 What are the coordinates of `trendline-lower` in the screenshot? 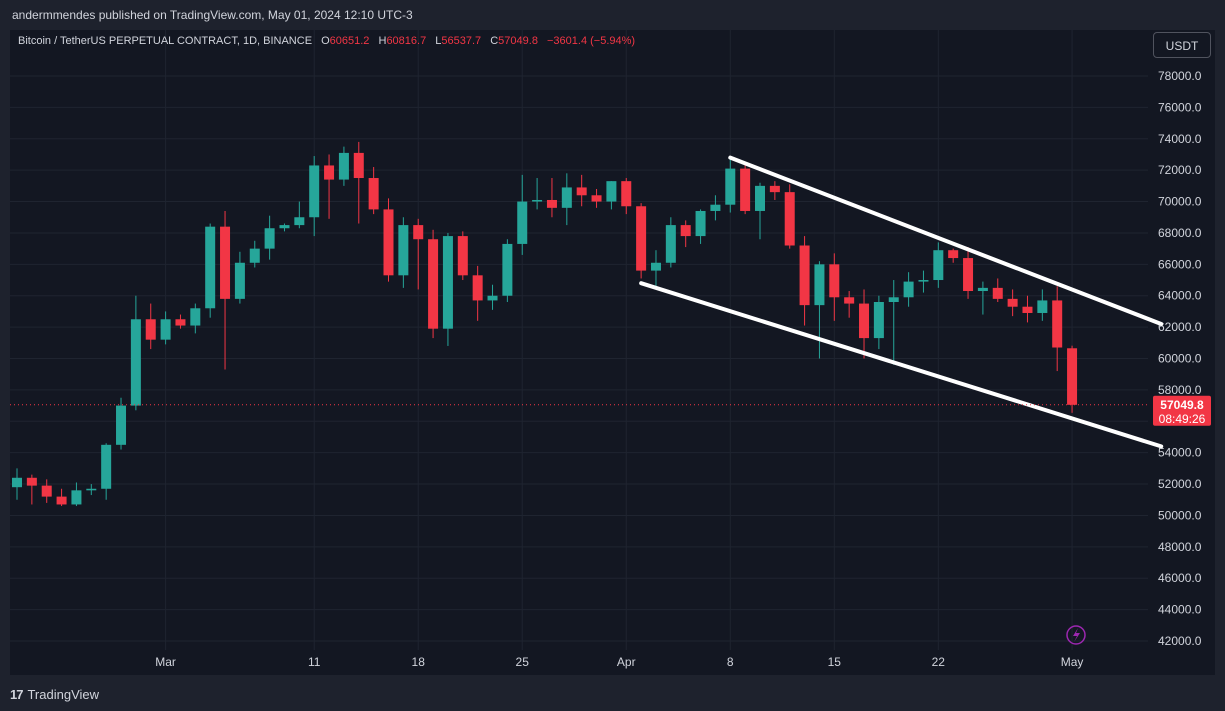 It's located at (901, 365).